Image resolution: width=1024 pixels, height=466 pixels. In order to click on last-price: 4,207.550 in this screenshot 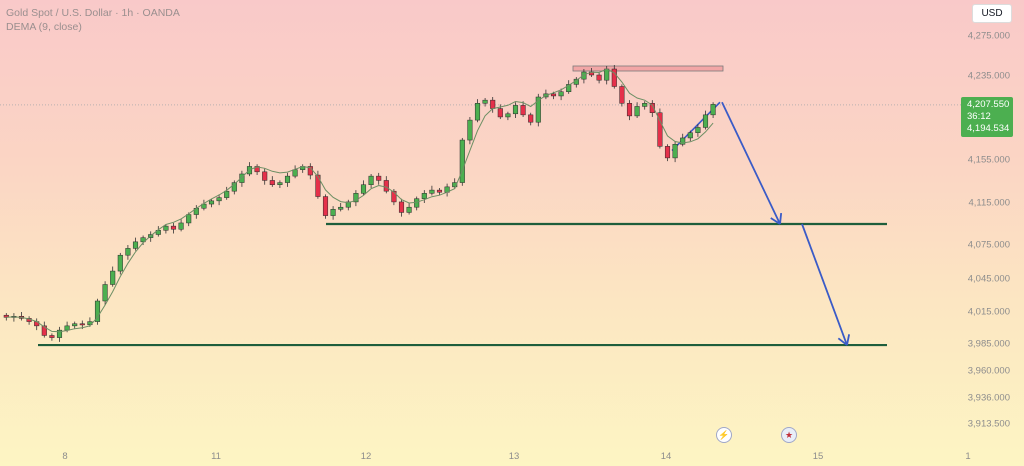, I will do `click(988, 104)`.